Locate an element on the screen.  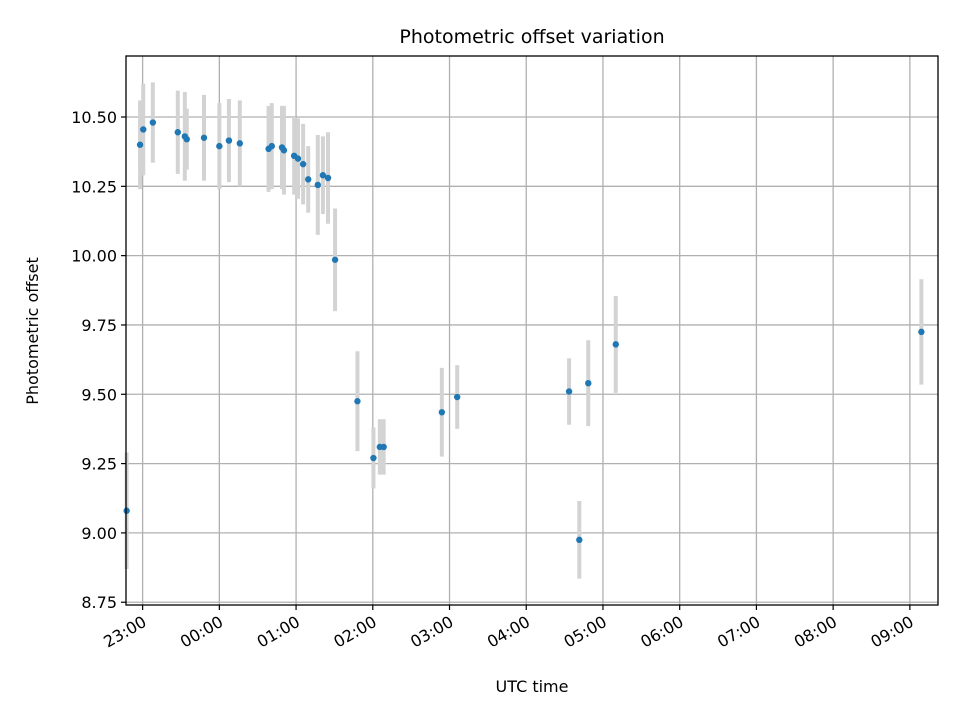
y-tick-label: 10.25 is located at coordinates (94, 186).